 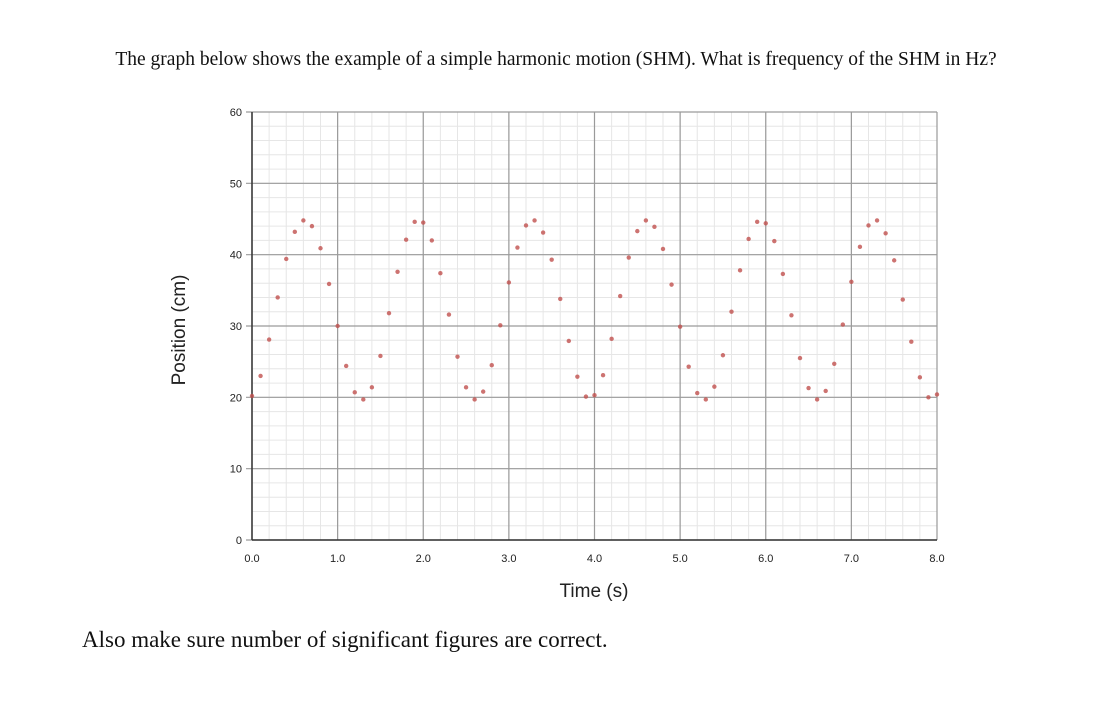 What do you see at coordinates (179, 330) in the screenshot?
I see `y-axis-title: Position (cm)` at bounding box center [179, 330].